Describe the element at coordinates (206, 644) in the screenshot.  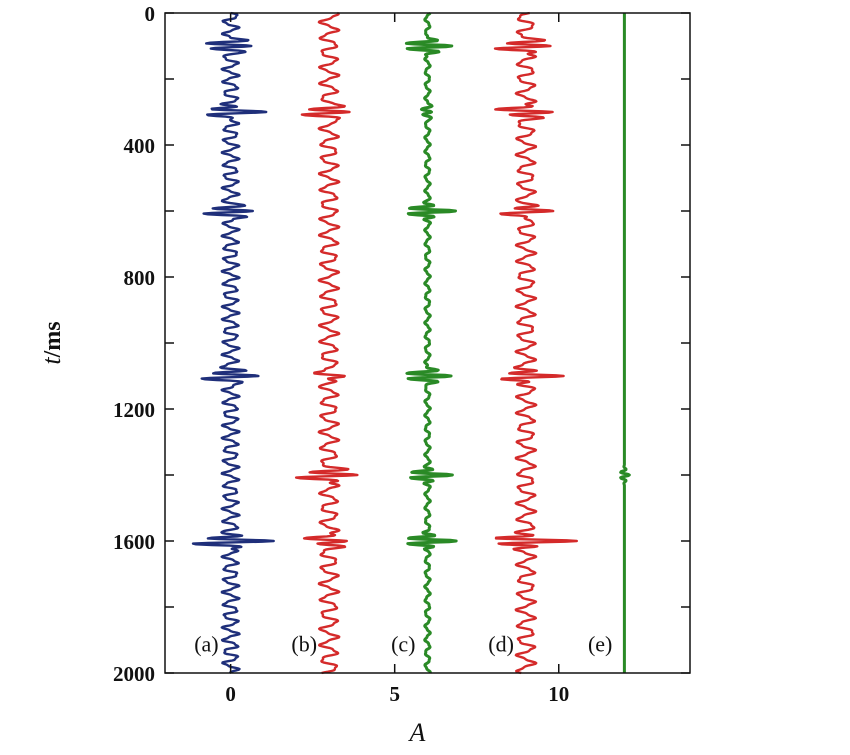
I see `panel-label-a: (a)` at that location.